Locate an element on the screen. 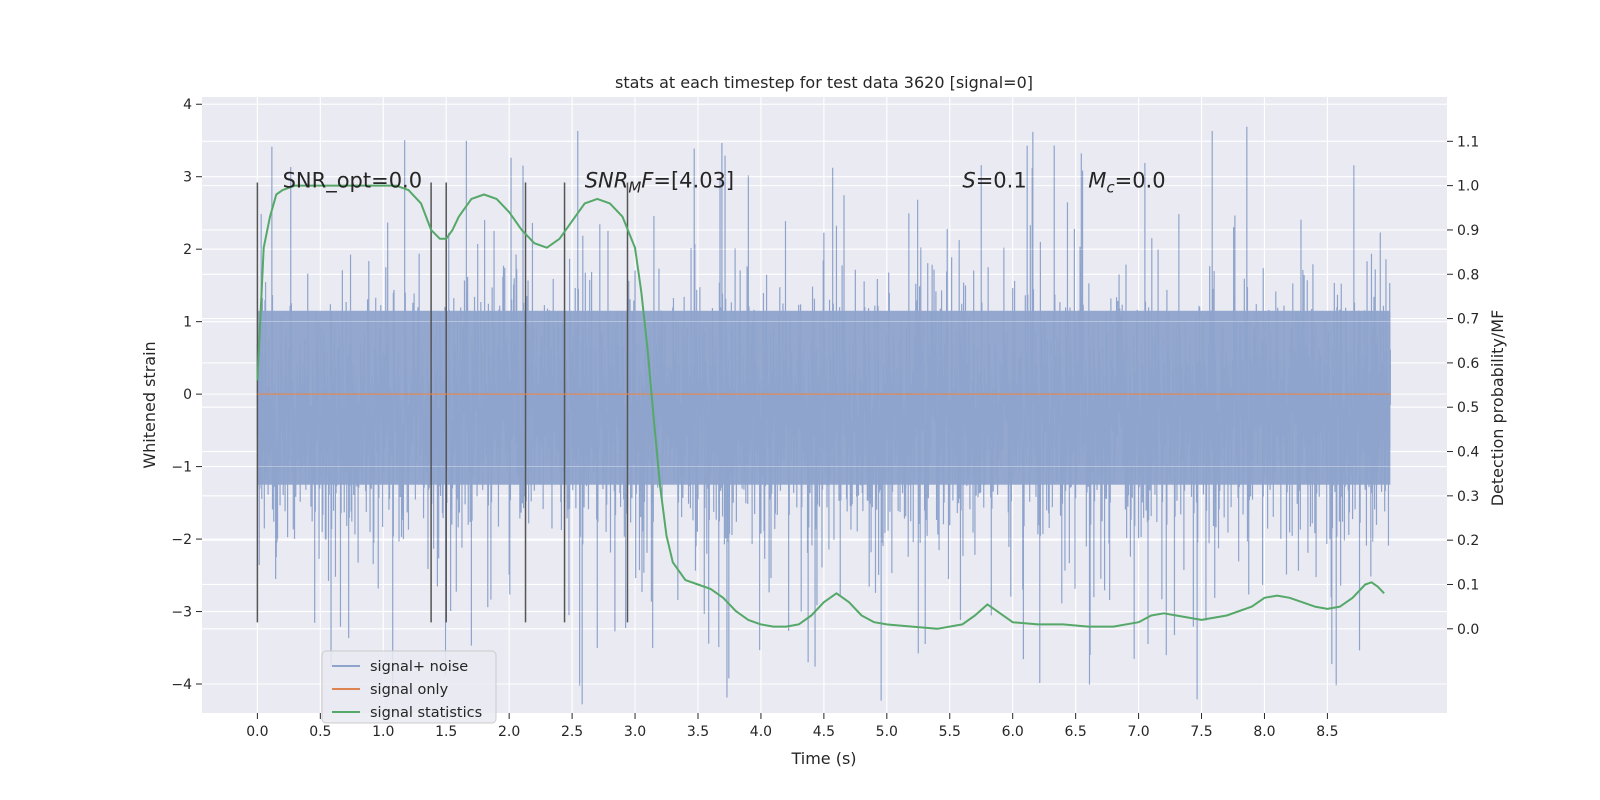 This screenshot has width=1600, height=800. legend-label: signal only is located at coordinates (409, 690).